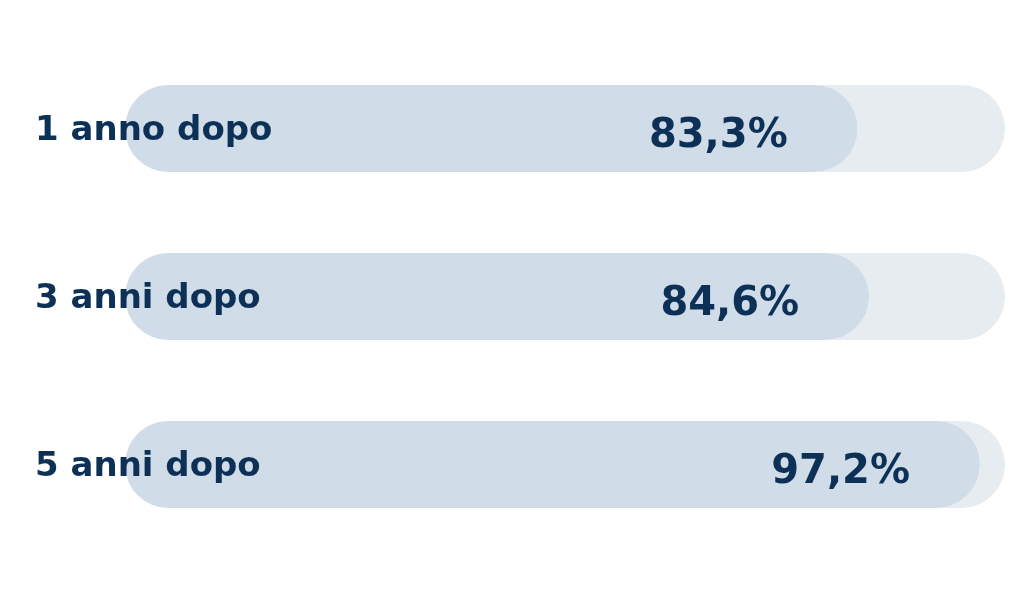  I want to click on y-tick-label: 1 anno dopo, so click(154, 128).